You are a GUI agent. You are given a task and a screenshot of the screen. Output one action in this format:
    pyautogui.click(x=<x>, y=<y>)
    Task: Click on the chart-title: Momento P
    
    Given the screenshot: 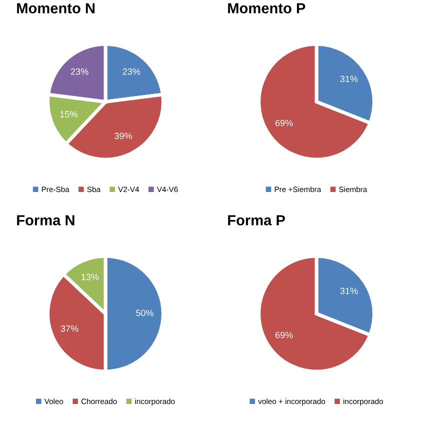 What is the action you would take?
    pyautogui.click(x=267, y=8)
    